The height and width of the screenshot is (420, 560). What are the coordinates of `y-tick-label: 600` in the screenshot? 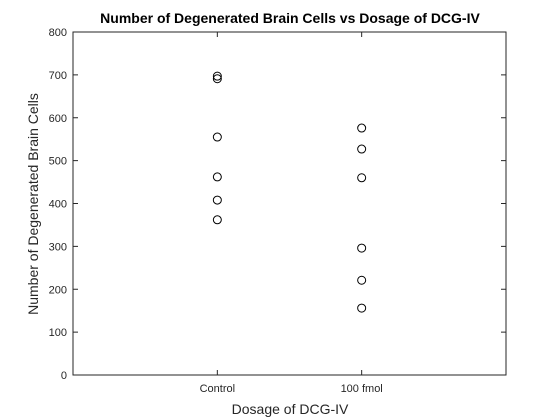 It's located at (58, 119).